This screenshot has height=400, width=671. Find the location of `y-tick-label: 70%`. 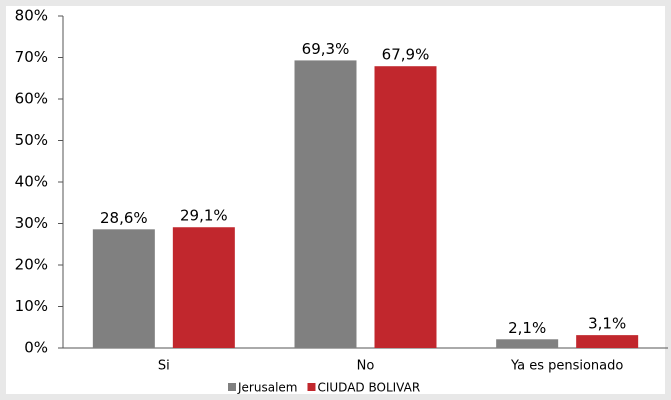

y-tick-label: 70% is located at coordinates (31, 57).